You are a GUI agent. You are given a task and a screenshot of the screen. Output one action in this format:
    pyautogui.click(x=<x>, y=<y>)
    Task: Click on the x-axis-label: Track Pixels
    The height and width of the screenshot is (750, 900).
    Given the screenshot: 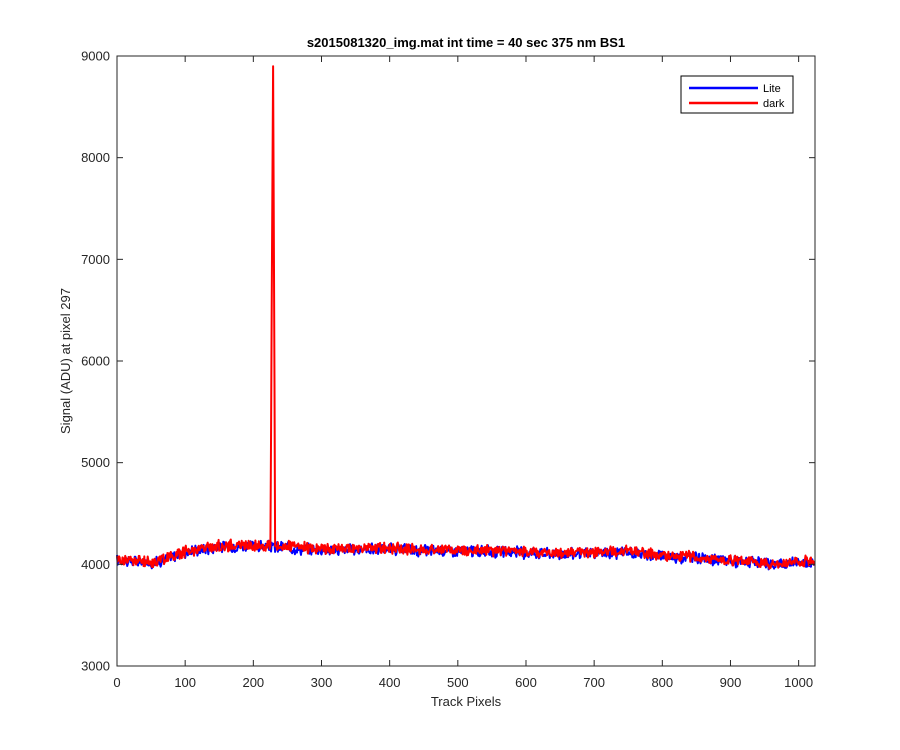 What is the action you would take?
    pyautogui.click(x=466, y=701)
    